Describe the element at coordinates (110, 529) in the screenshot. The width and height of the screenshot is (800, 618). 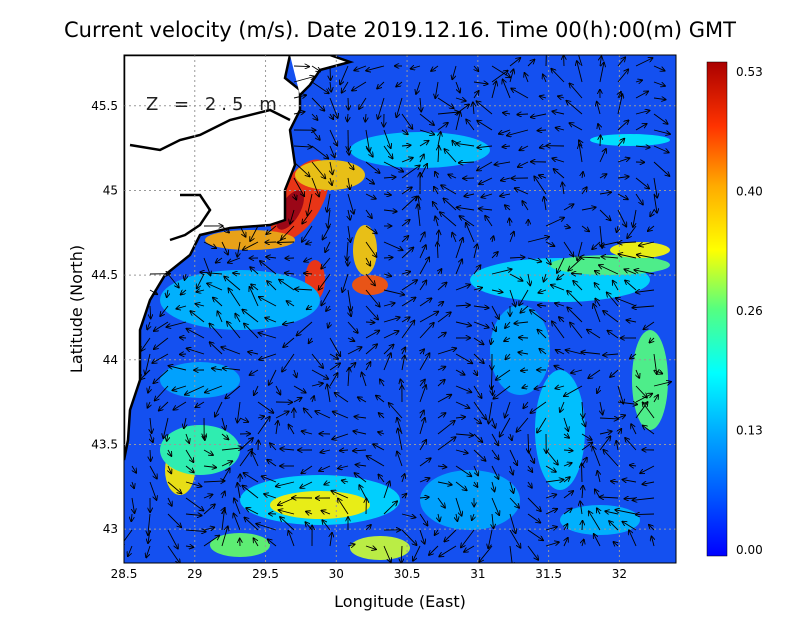
I see `y-tick-label: 43` at that location.